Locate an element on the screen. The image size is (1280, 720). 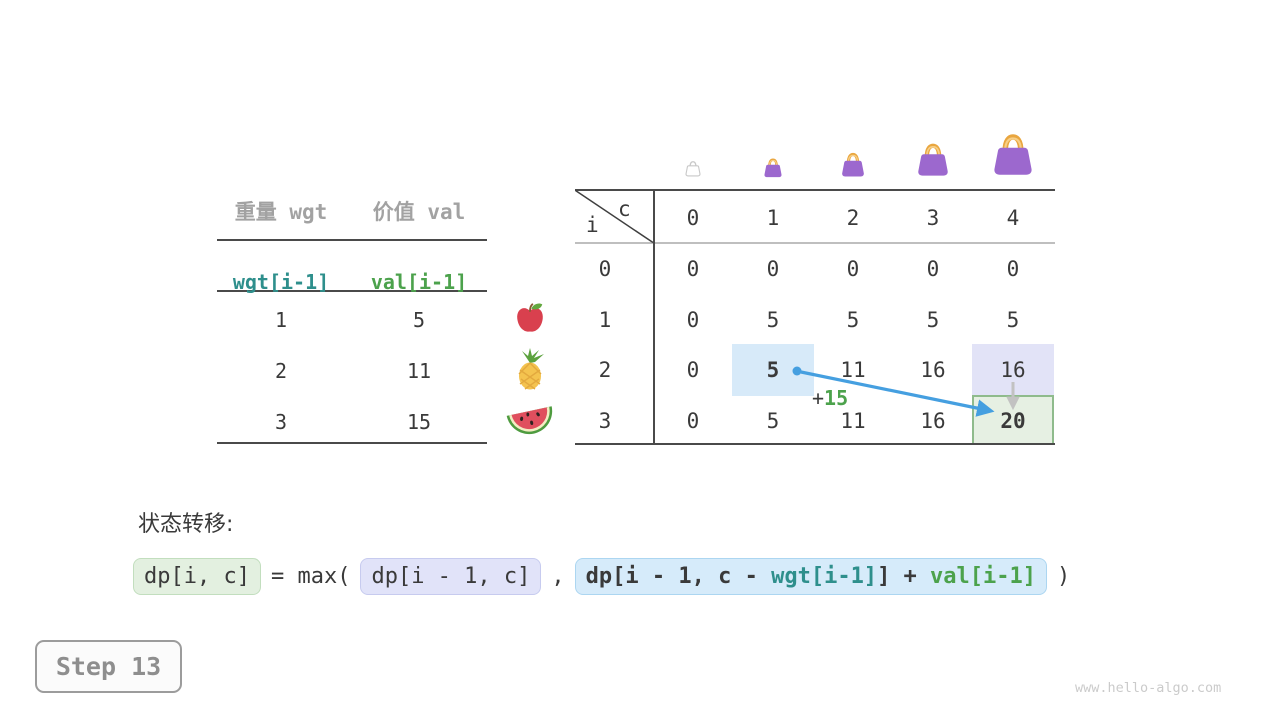
bag-large-icon is located at coordinates (933, 160).